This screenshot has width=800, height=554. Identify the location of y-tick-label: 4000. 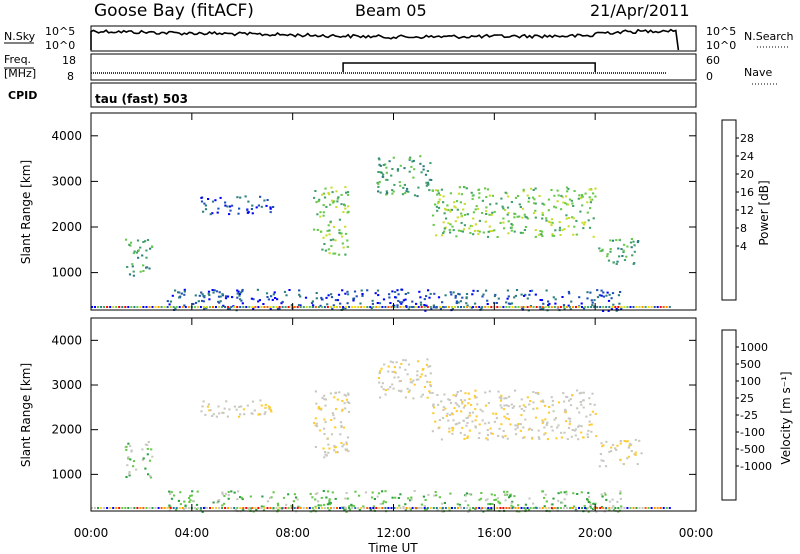
(66, 340).